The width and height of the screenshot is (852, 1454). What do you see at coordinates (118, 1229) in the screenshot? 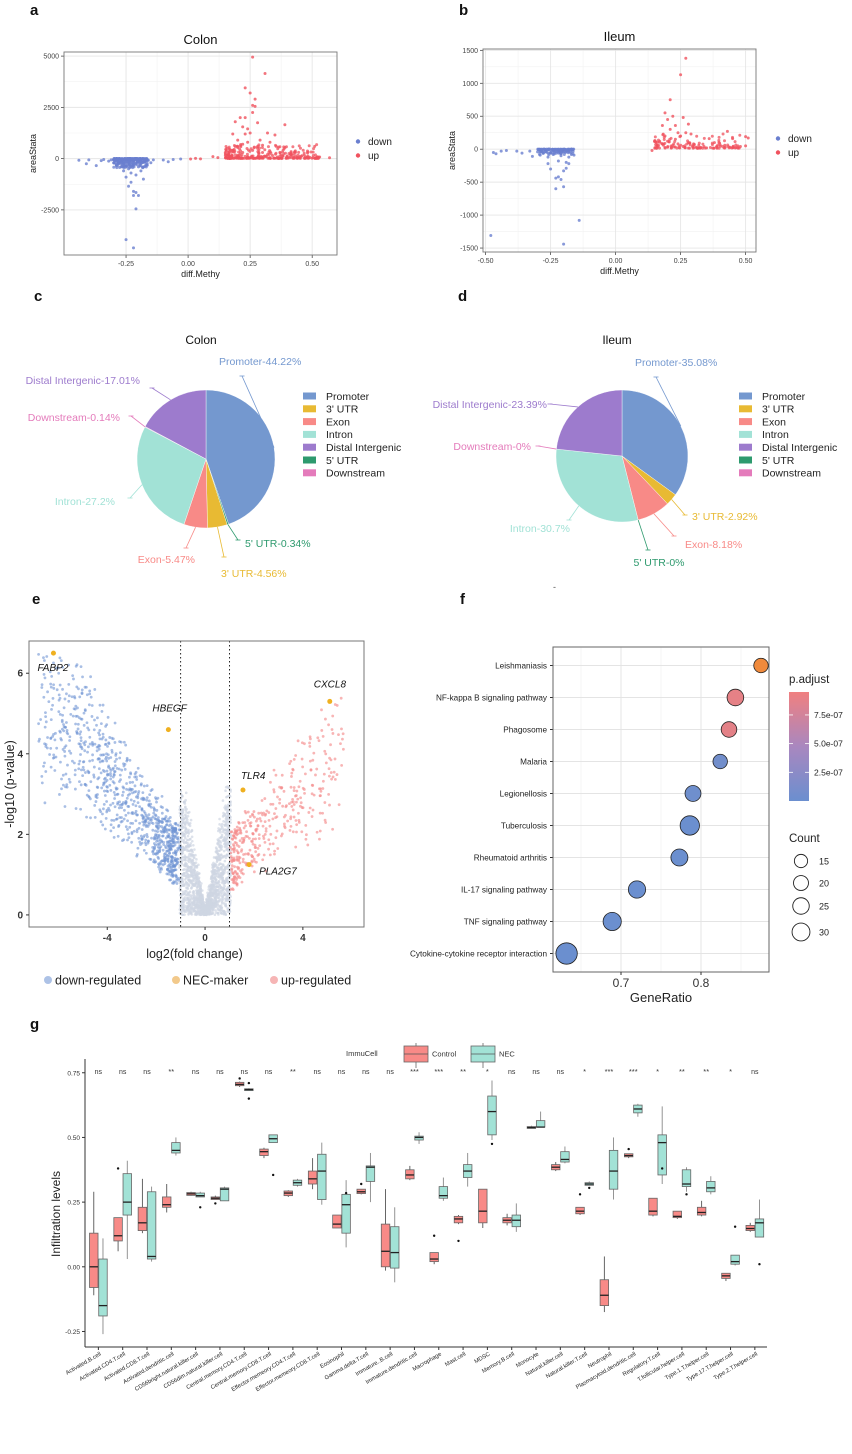
I see `box-control` at bounding box center [118, 1229].